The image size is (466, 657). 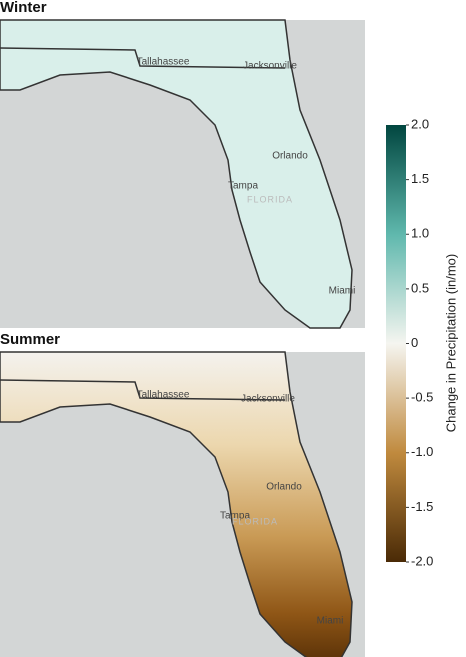 I want to click on tick-label: 1.5, so click(x=420, y=178).